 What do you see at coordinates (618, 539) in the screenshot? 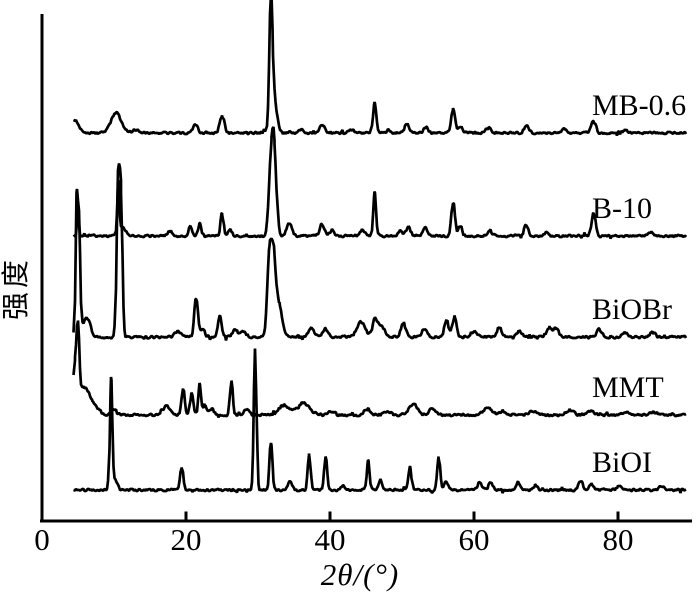
I see `x-tick-label: 80` at bounding box center [618, 539].